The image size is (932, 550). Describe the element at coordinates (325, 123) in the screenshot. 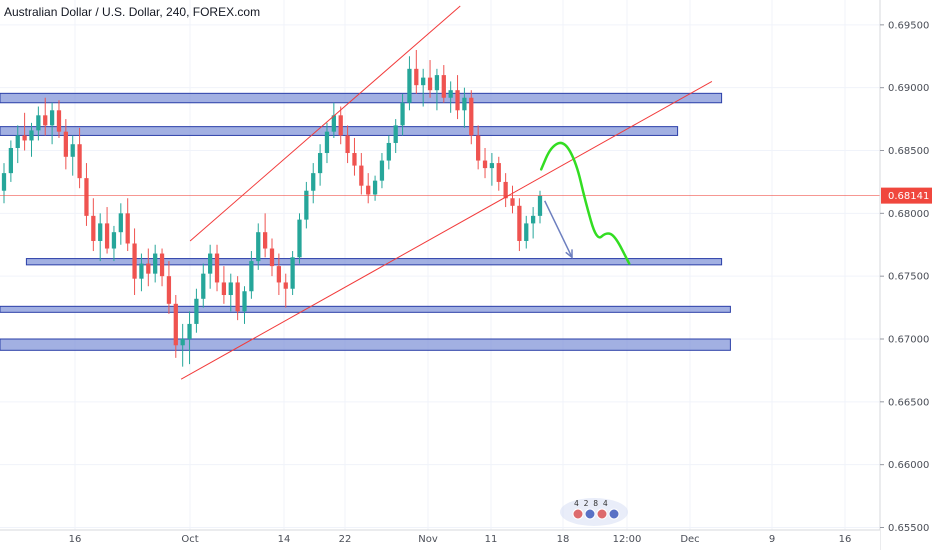

I see `trendline` at that location.